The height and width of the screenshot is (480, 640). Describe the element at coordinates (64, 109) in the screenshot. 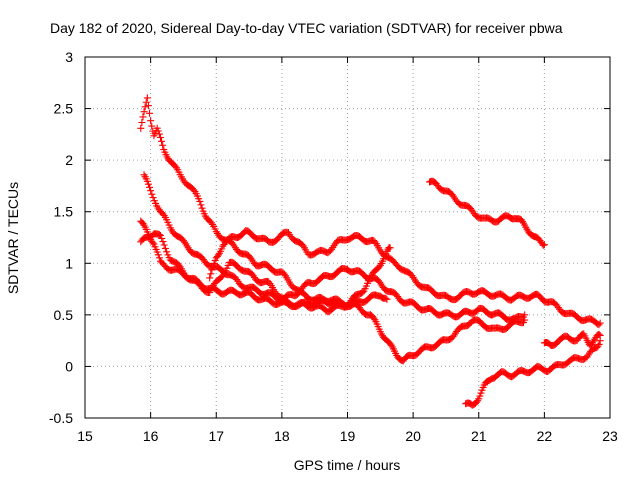

I see `y-tick-label: 2.5` at that location.